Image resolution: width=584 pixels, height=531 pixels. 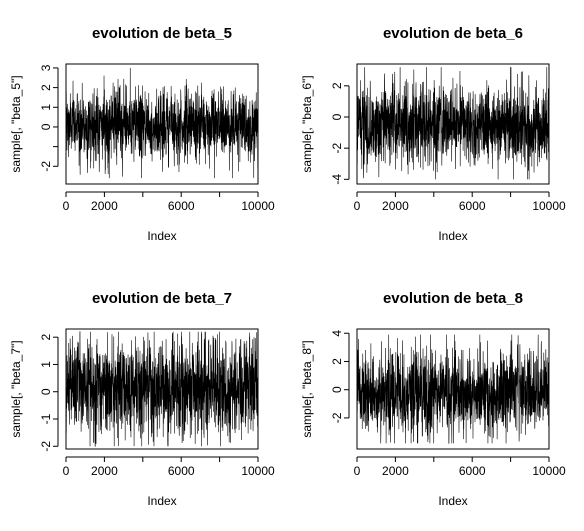 I want to click on panel-title: evolution de beta_5, so click(x=162, y=33).